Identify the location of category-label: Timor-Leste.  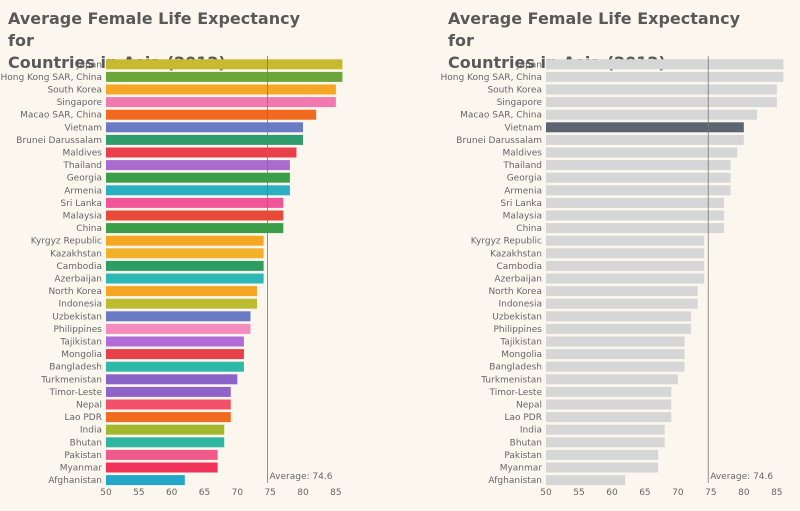
(515, 393).